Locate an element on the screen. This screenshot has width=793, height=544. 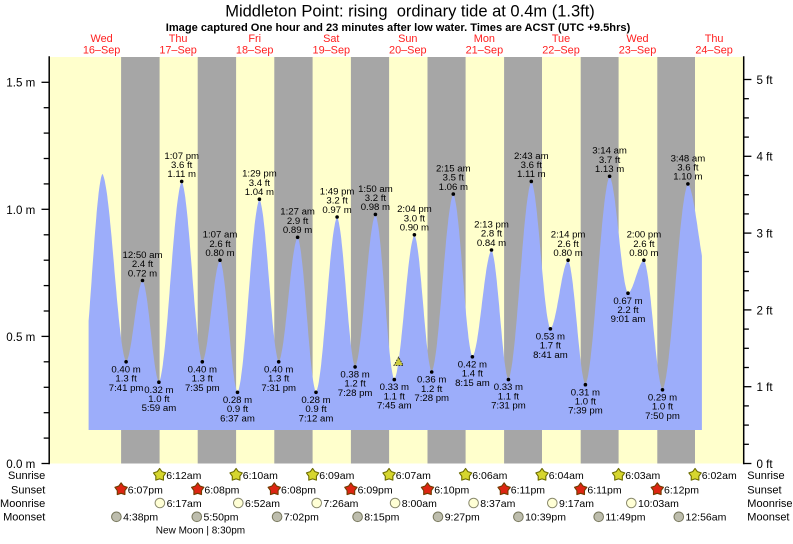
svg-text: 20–Sep is located at coordinates (408, 50).